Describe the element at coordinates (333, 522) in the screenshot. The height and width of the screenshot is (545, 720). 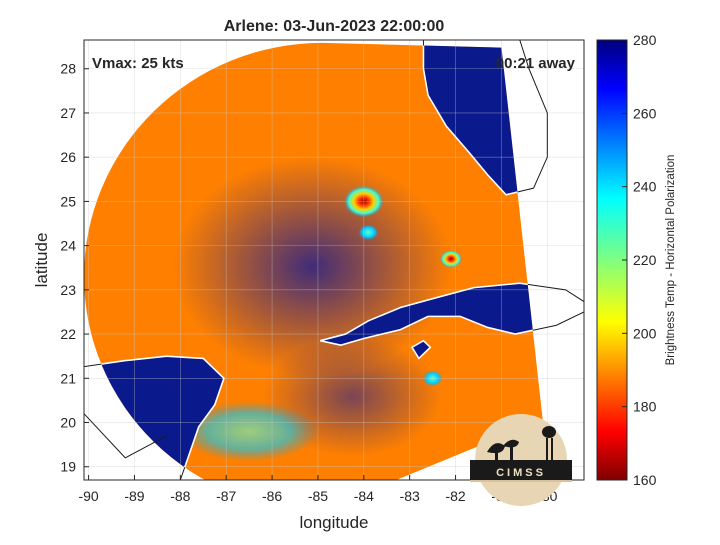
I see `x-axis-label: longitude` at that location.